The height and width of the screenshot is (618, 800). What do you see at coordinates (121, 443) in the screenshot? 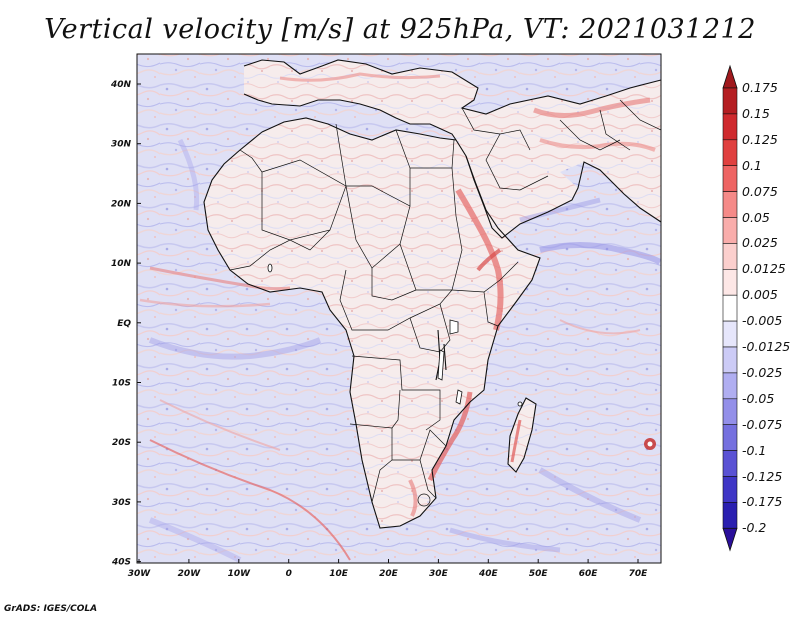
I see `lat-tick-label: 20S` at bounding box center [121, 443].